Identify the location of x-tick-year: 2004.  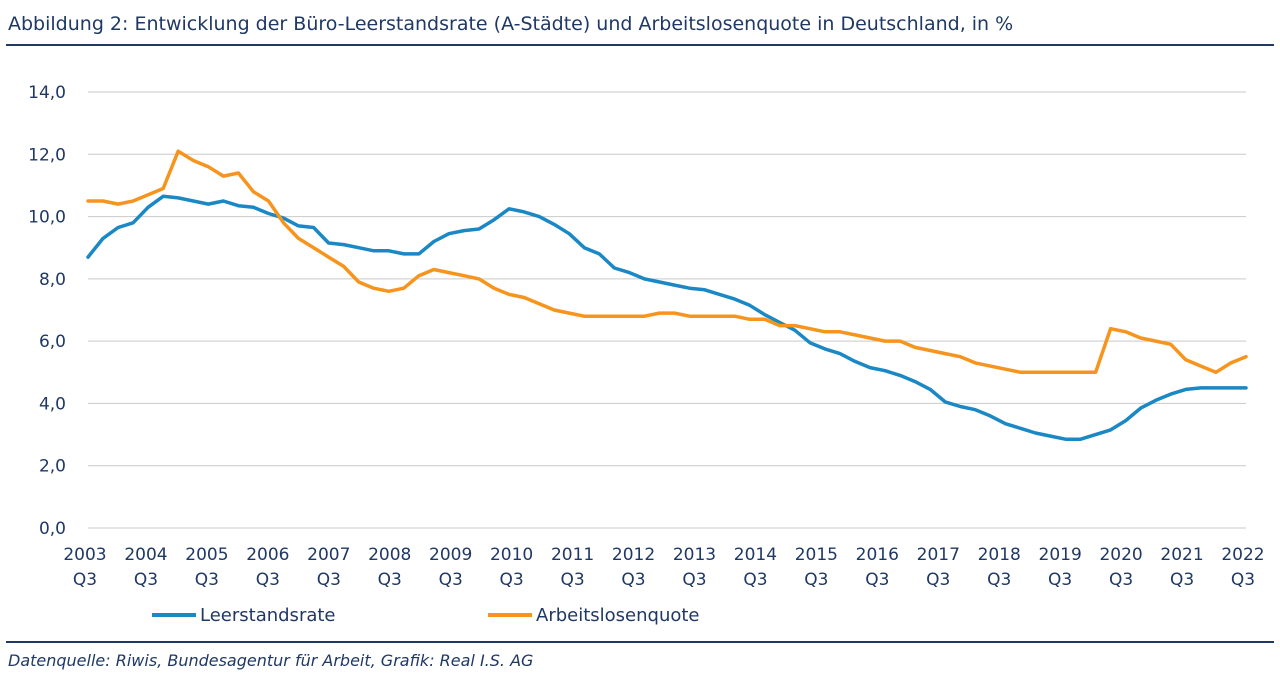
(145, 555).